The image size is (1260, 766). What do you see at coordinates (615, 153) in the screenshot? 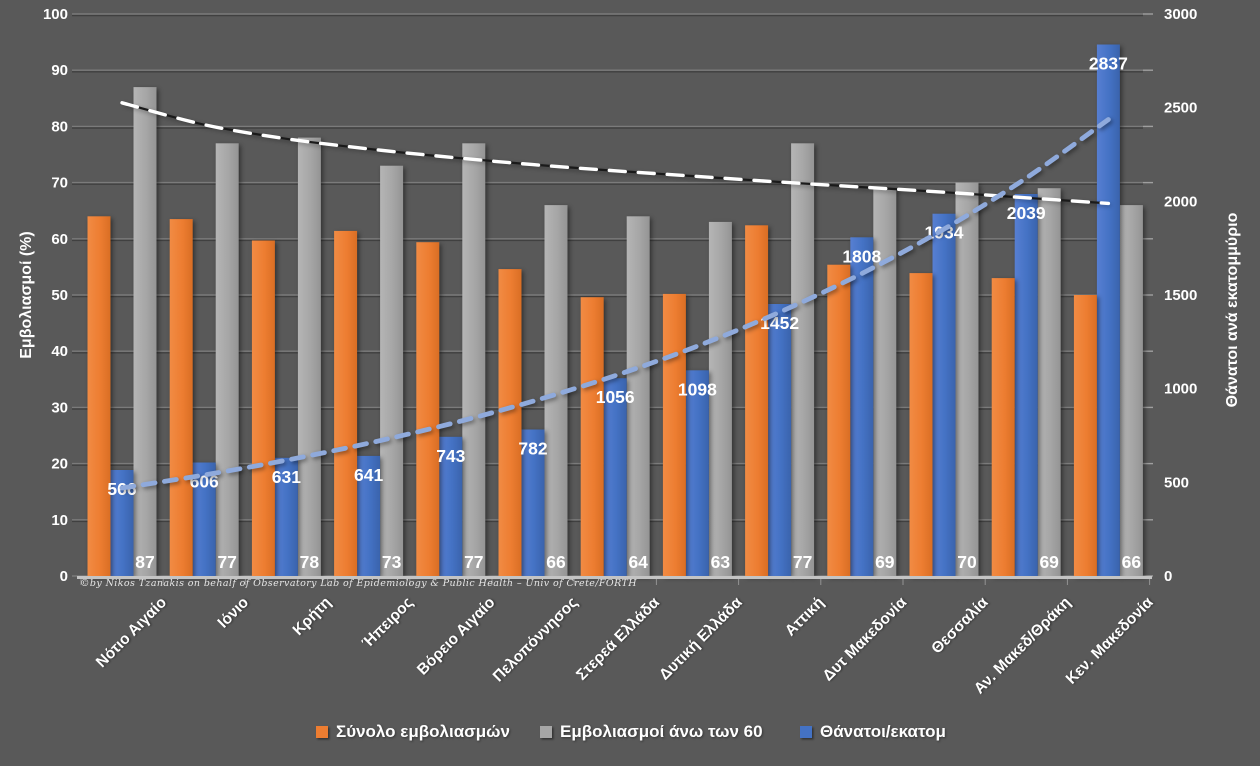
I see `trendline-over60-white-dashes` at bounding box center [615, 153].